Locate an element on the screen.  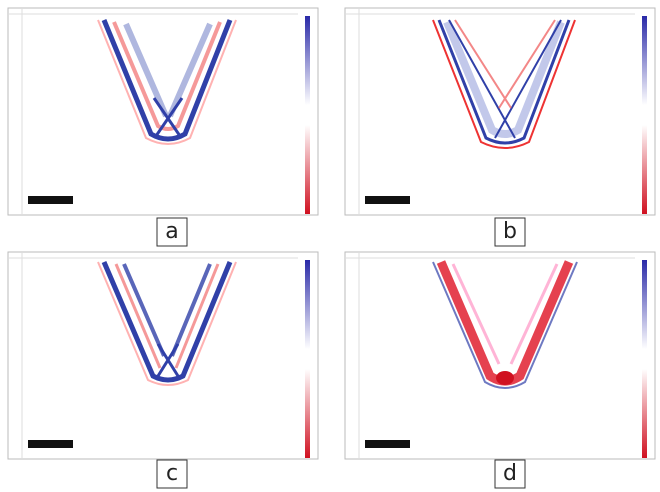
panel-label: c is located at coordinates (172, 473).